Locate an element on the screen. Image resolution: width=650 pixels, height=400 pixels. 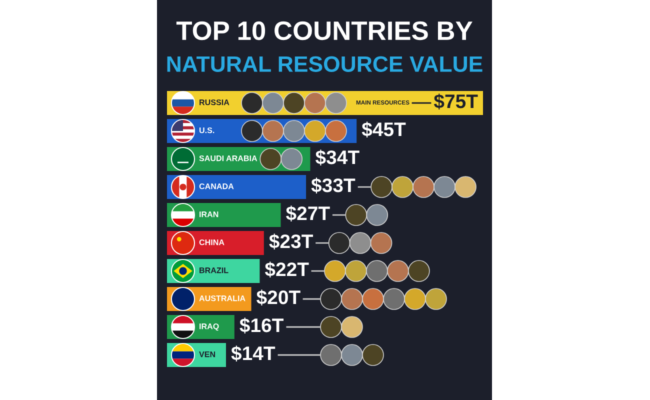
data-label: $27T is located at coordinates (308, 214).